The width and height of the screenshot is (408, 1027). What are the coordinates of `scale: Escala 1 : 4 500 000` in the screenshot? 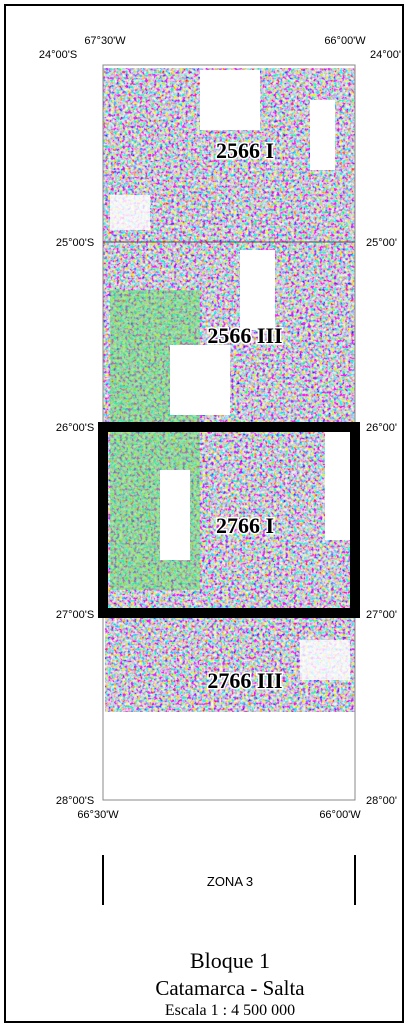 It's located at (230, 1010).